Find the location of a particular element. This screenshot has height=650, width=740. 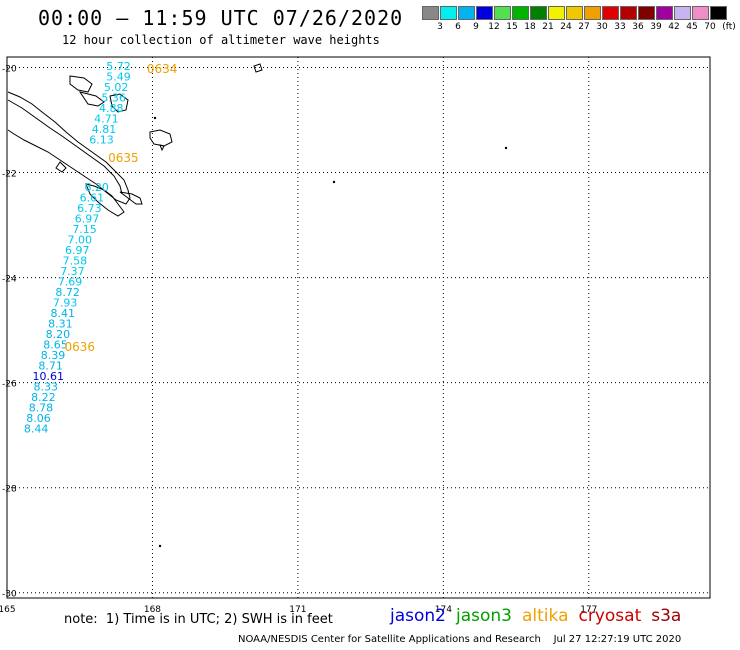

wave-height-label: 8.71 is located at coordinates (50, 366).